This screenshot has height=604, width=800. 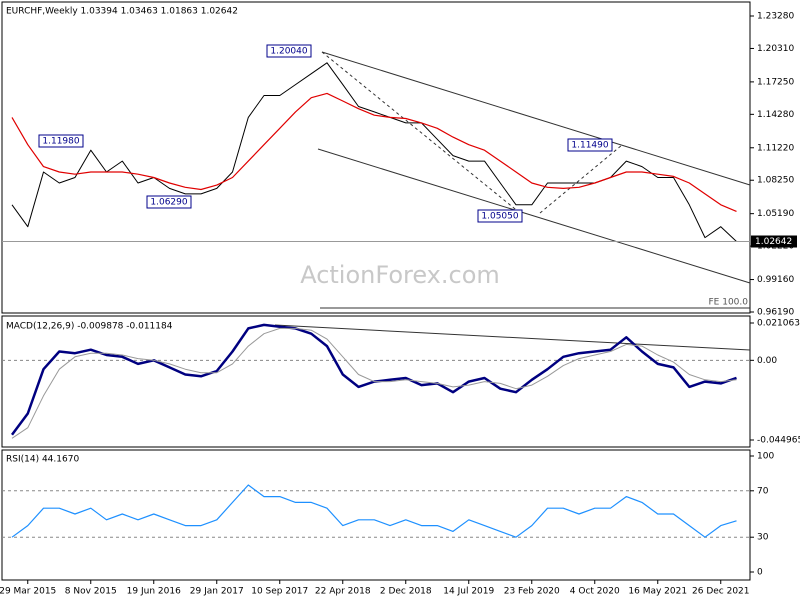 What do you see at coordinates (775, 181) in the screenshot?
I see `y-tick-label: 1.08250` at bounding box center [775, 181].